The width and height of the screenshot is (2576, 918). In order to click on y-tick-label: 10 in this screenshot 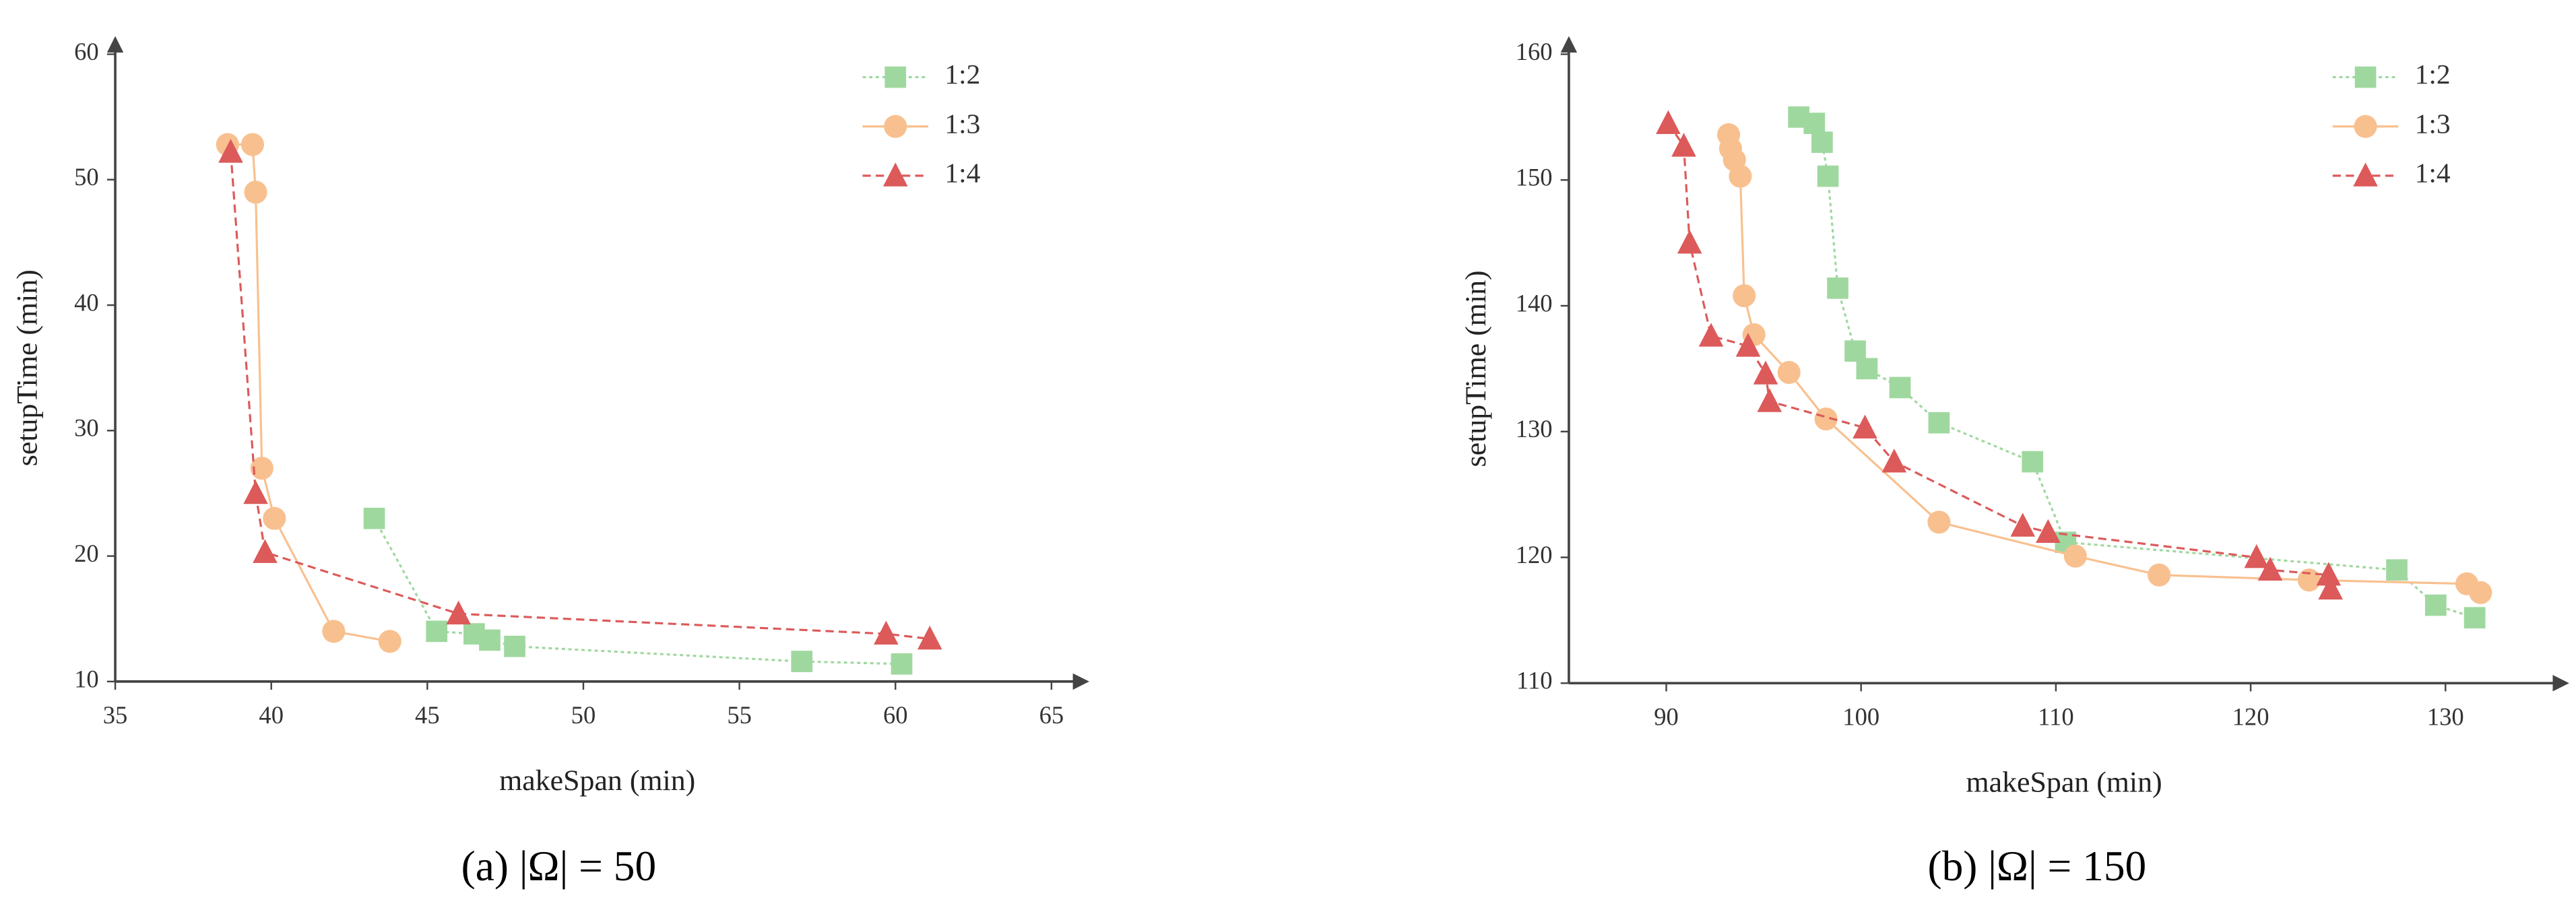, I will do `click(86, 678)`.